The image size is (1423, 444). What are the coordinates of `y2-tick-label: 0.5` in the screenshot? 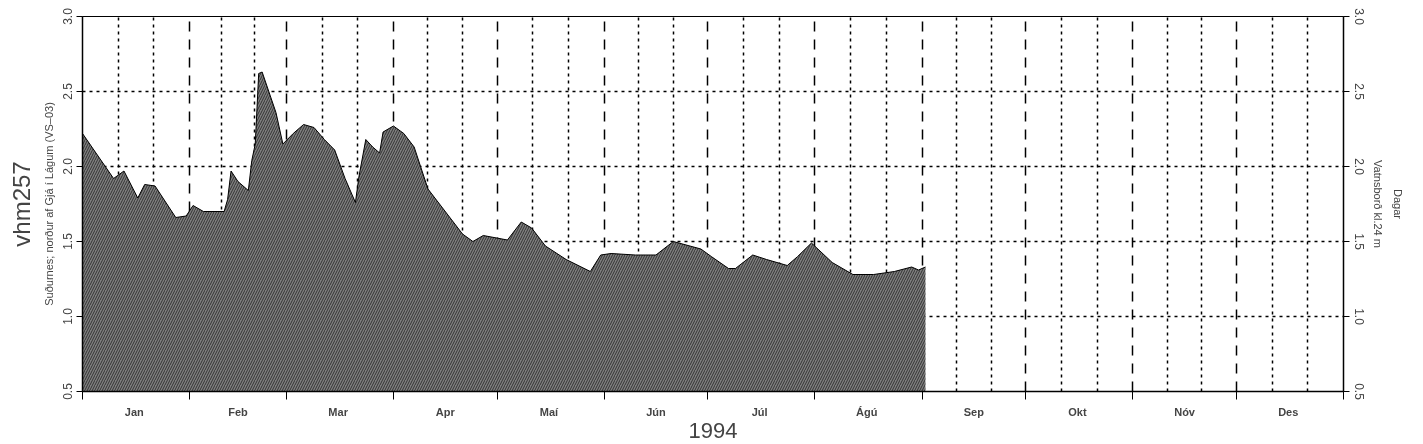 It's located at (1358, 392).